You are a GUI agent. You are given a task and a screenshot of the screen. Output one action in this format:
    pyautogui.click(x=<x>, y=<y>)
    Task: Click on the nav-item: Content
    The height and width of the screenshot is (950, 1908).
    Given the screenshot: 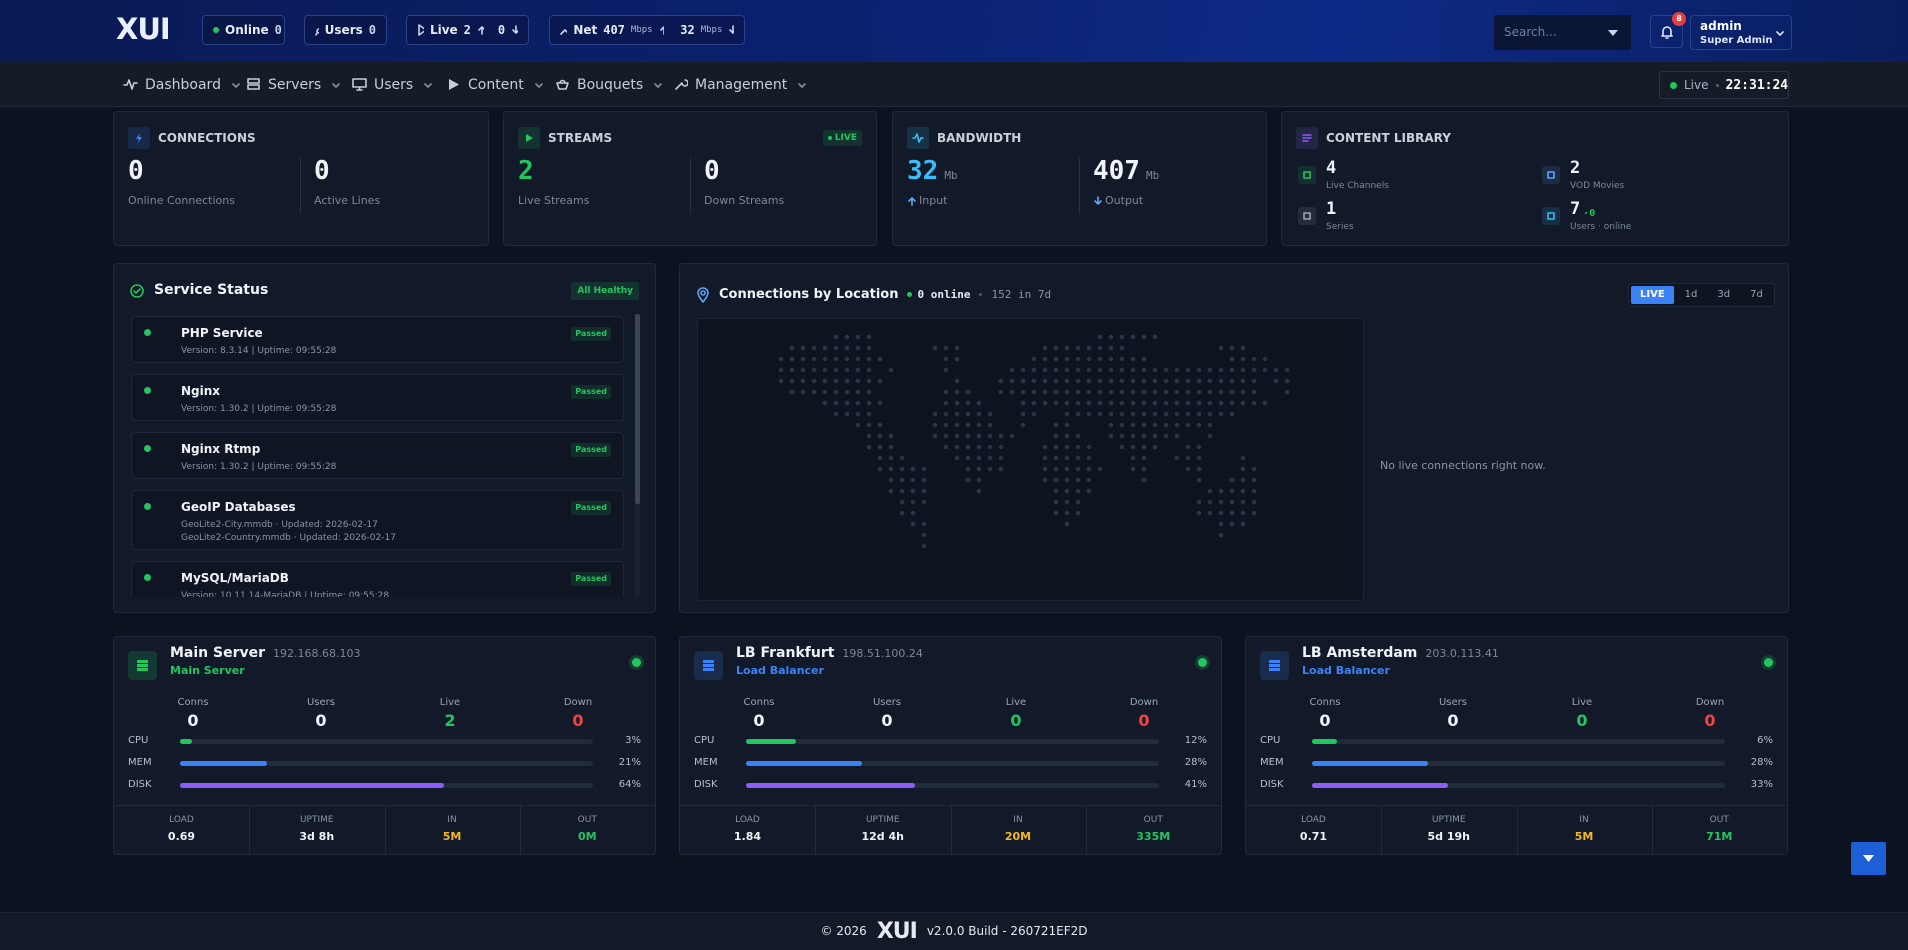 What is the action you would take?
    pyautogui.click(x=495, y=84)
    